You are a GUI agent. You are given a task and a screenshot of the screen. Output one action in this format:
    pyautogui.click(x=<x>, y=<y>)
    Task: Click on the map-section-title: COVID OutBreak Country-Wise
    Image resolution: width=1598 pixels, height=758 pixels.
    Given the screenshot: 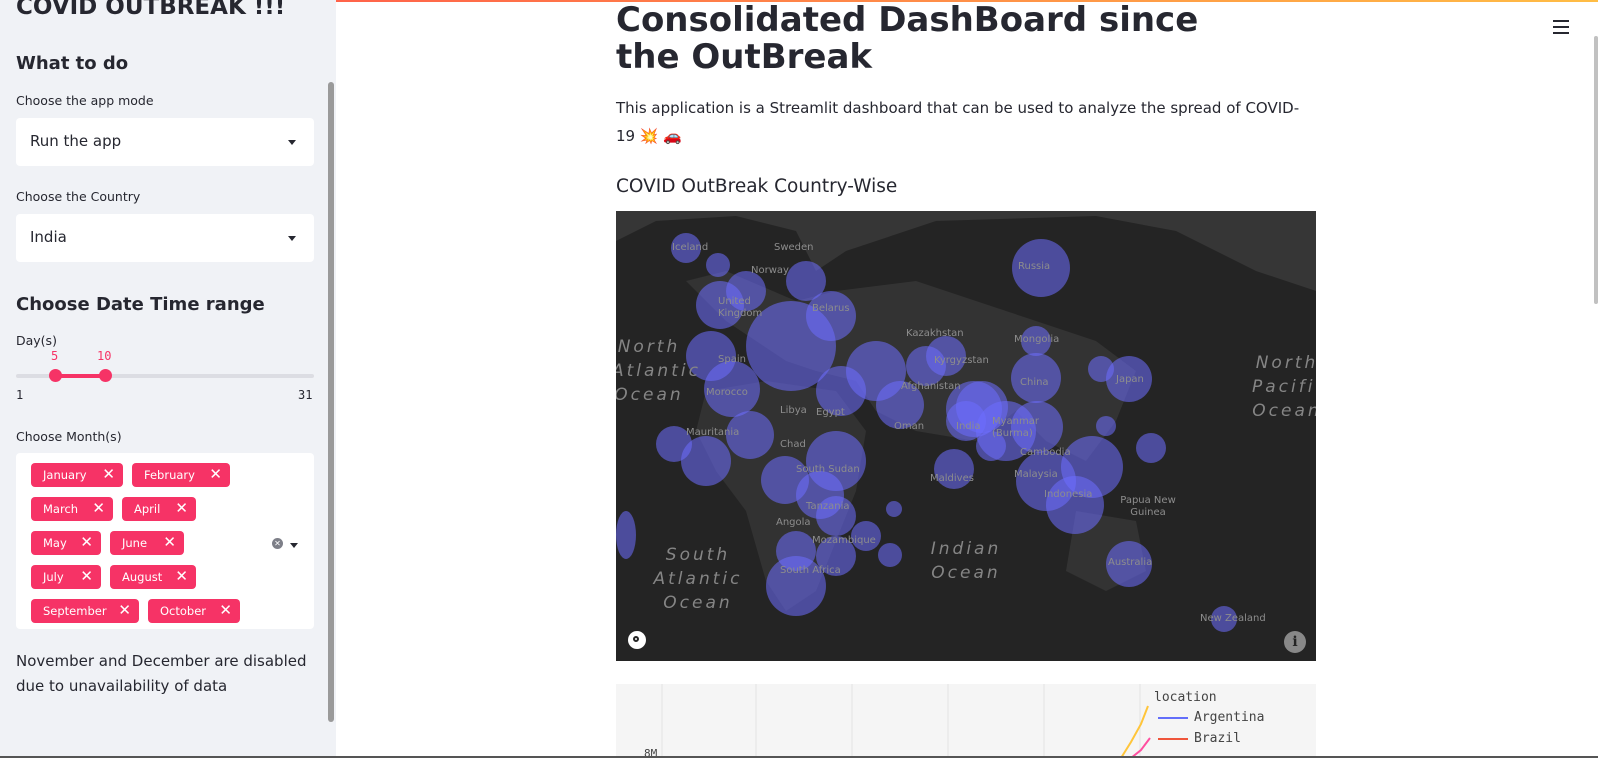 What is the action you would take?
    pyautogui.click(x=757, y=186)
    